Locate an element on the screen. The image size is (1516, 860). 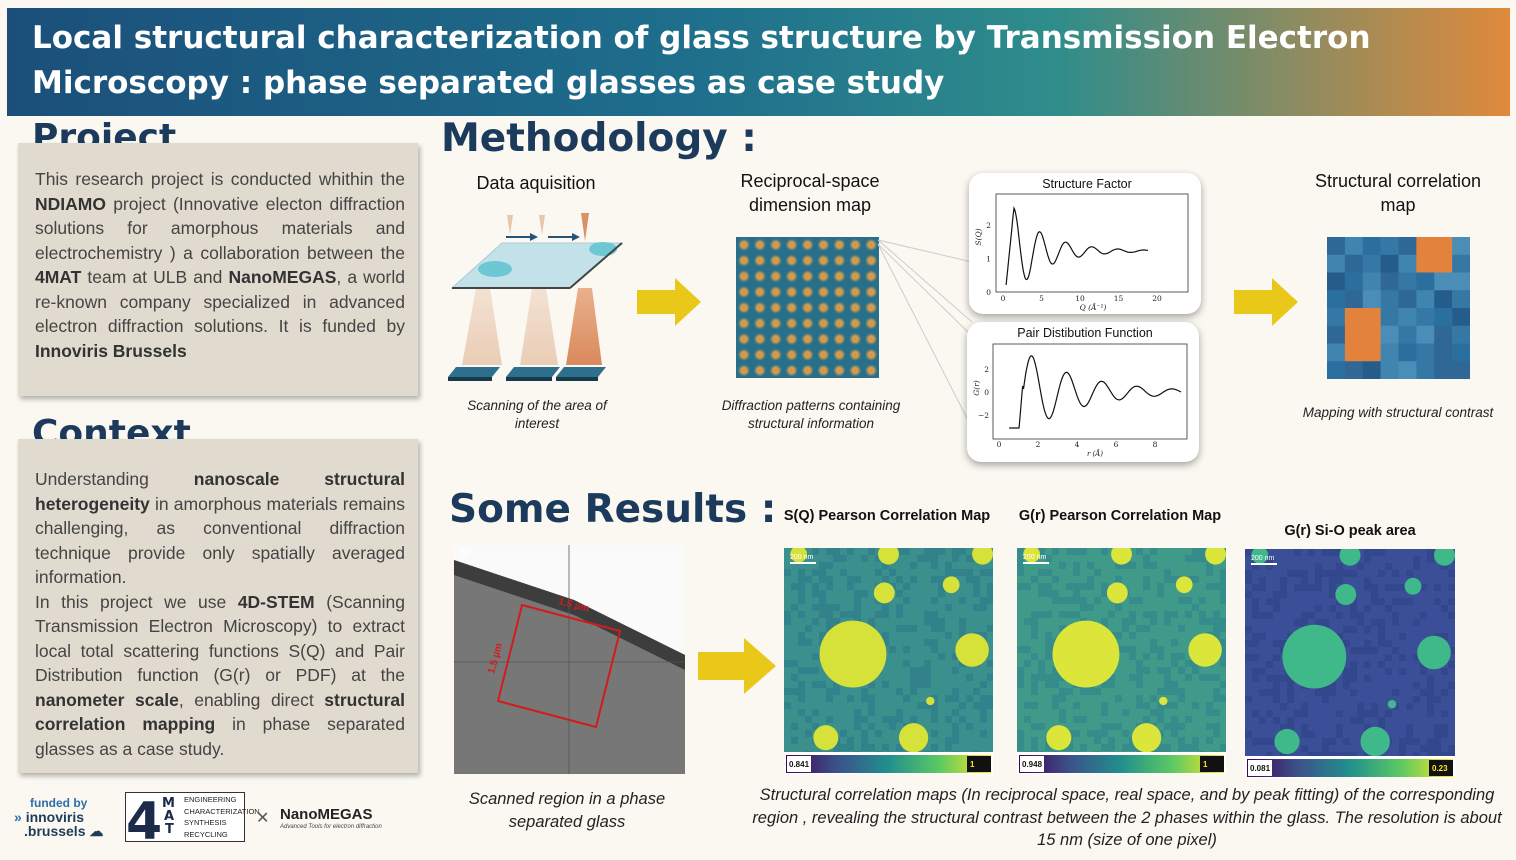
results-heading: Some Results : is located at coordinates (613, 509).